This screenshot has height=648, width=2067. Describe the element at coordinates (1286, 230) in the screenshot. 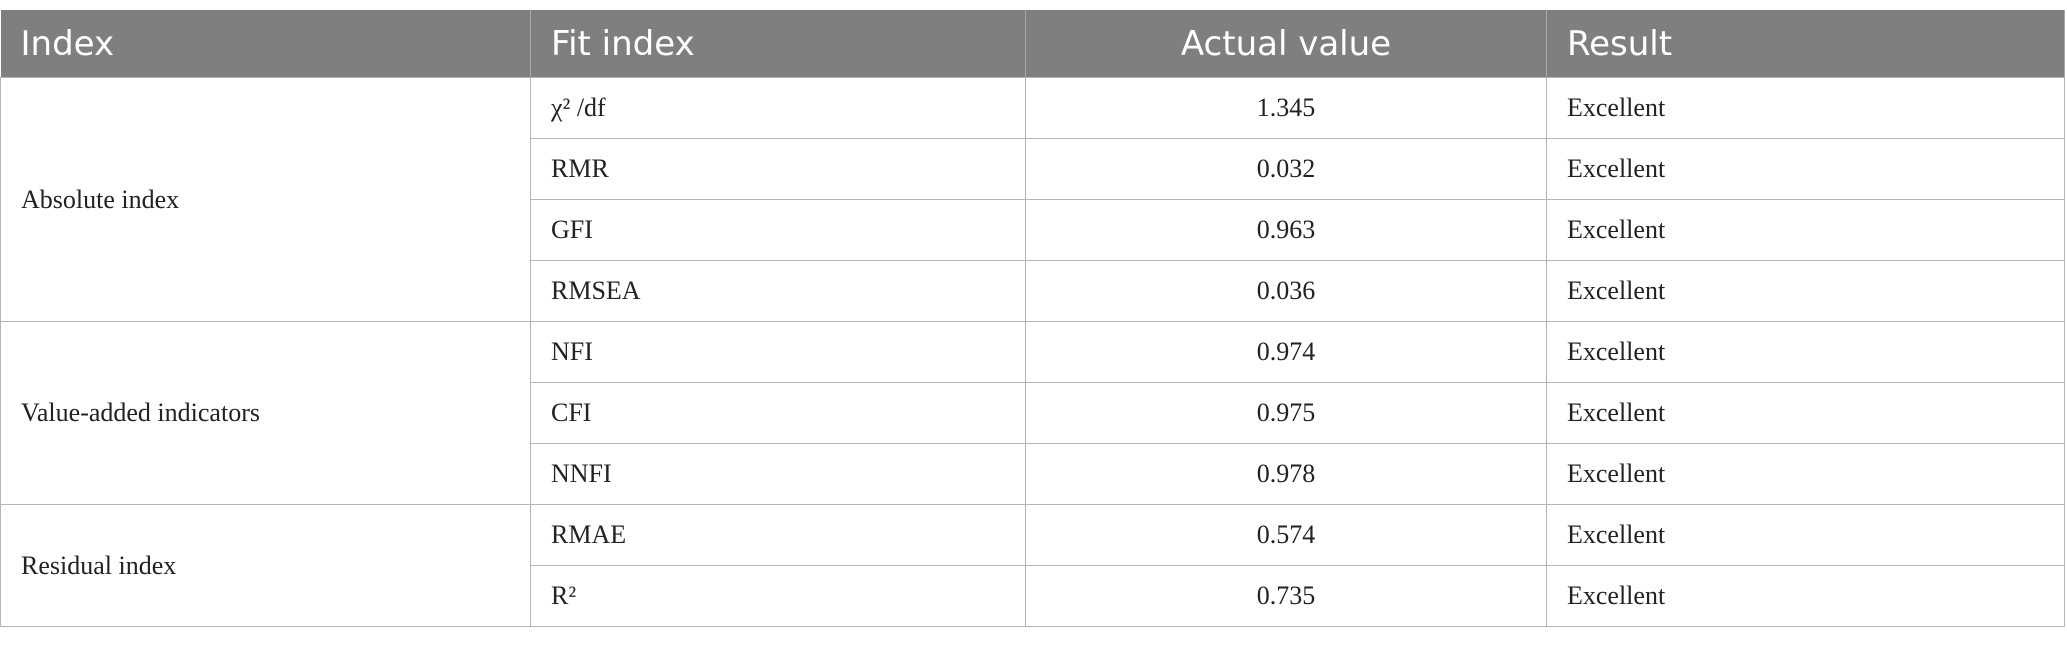

I see `actual-value: 0.963` at that location.